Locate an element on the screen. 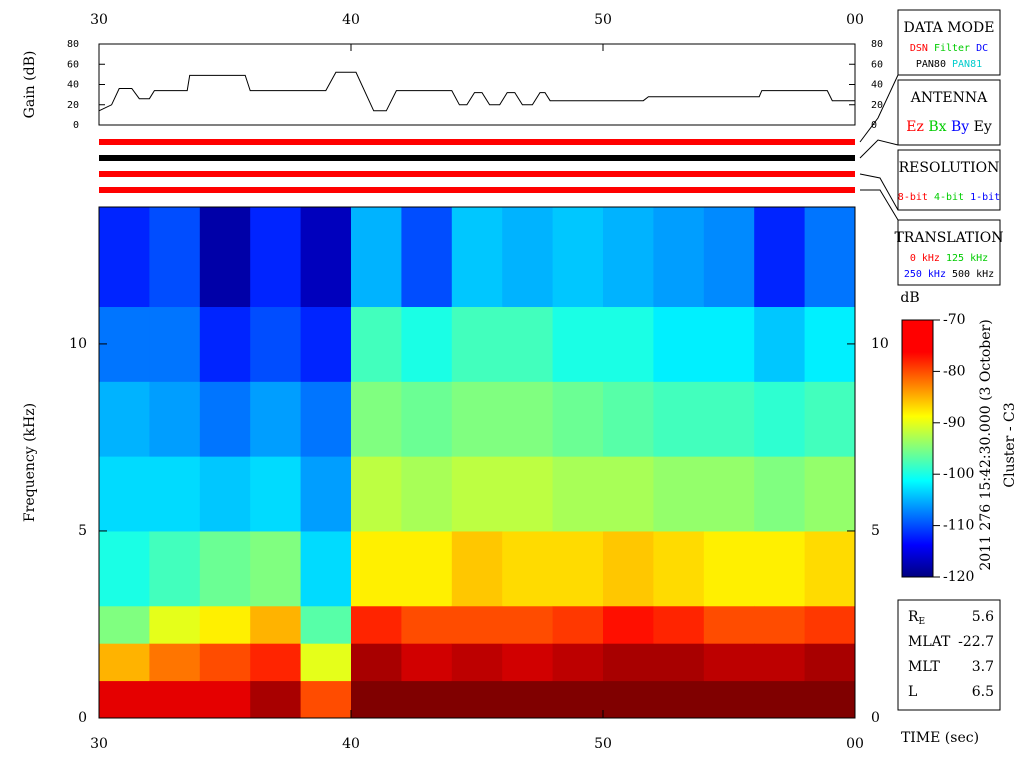  y-tick-label: 5 is located at coordinates (875, 531).